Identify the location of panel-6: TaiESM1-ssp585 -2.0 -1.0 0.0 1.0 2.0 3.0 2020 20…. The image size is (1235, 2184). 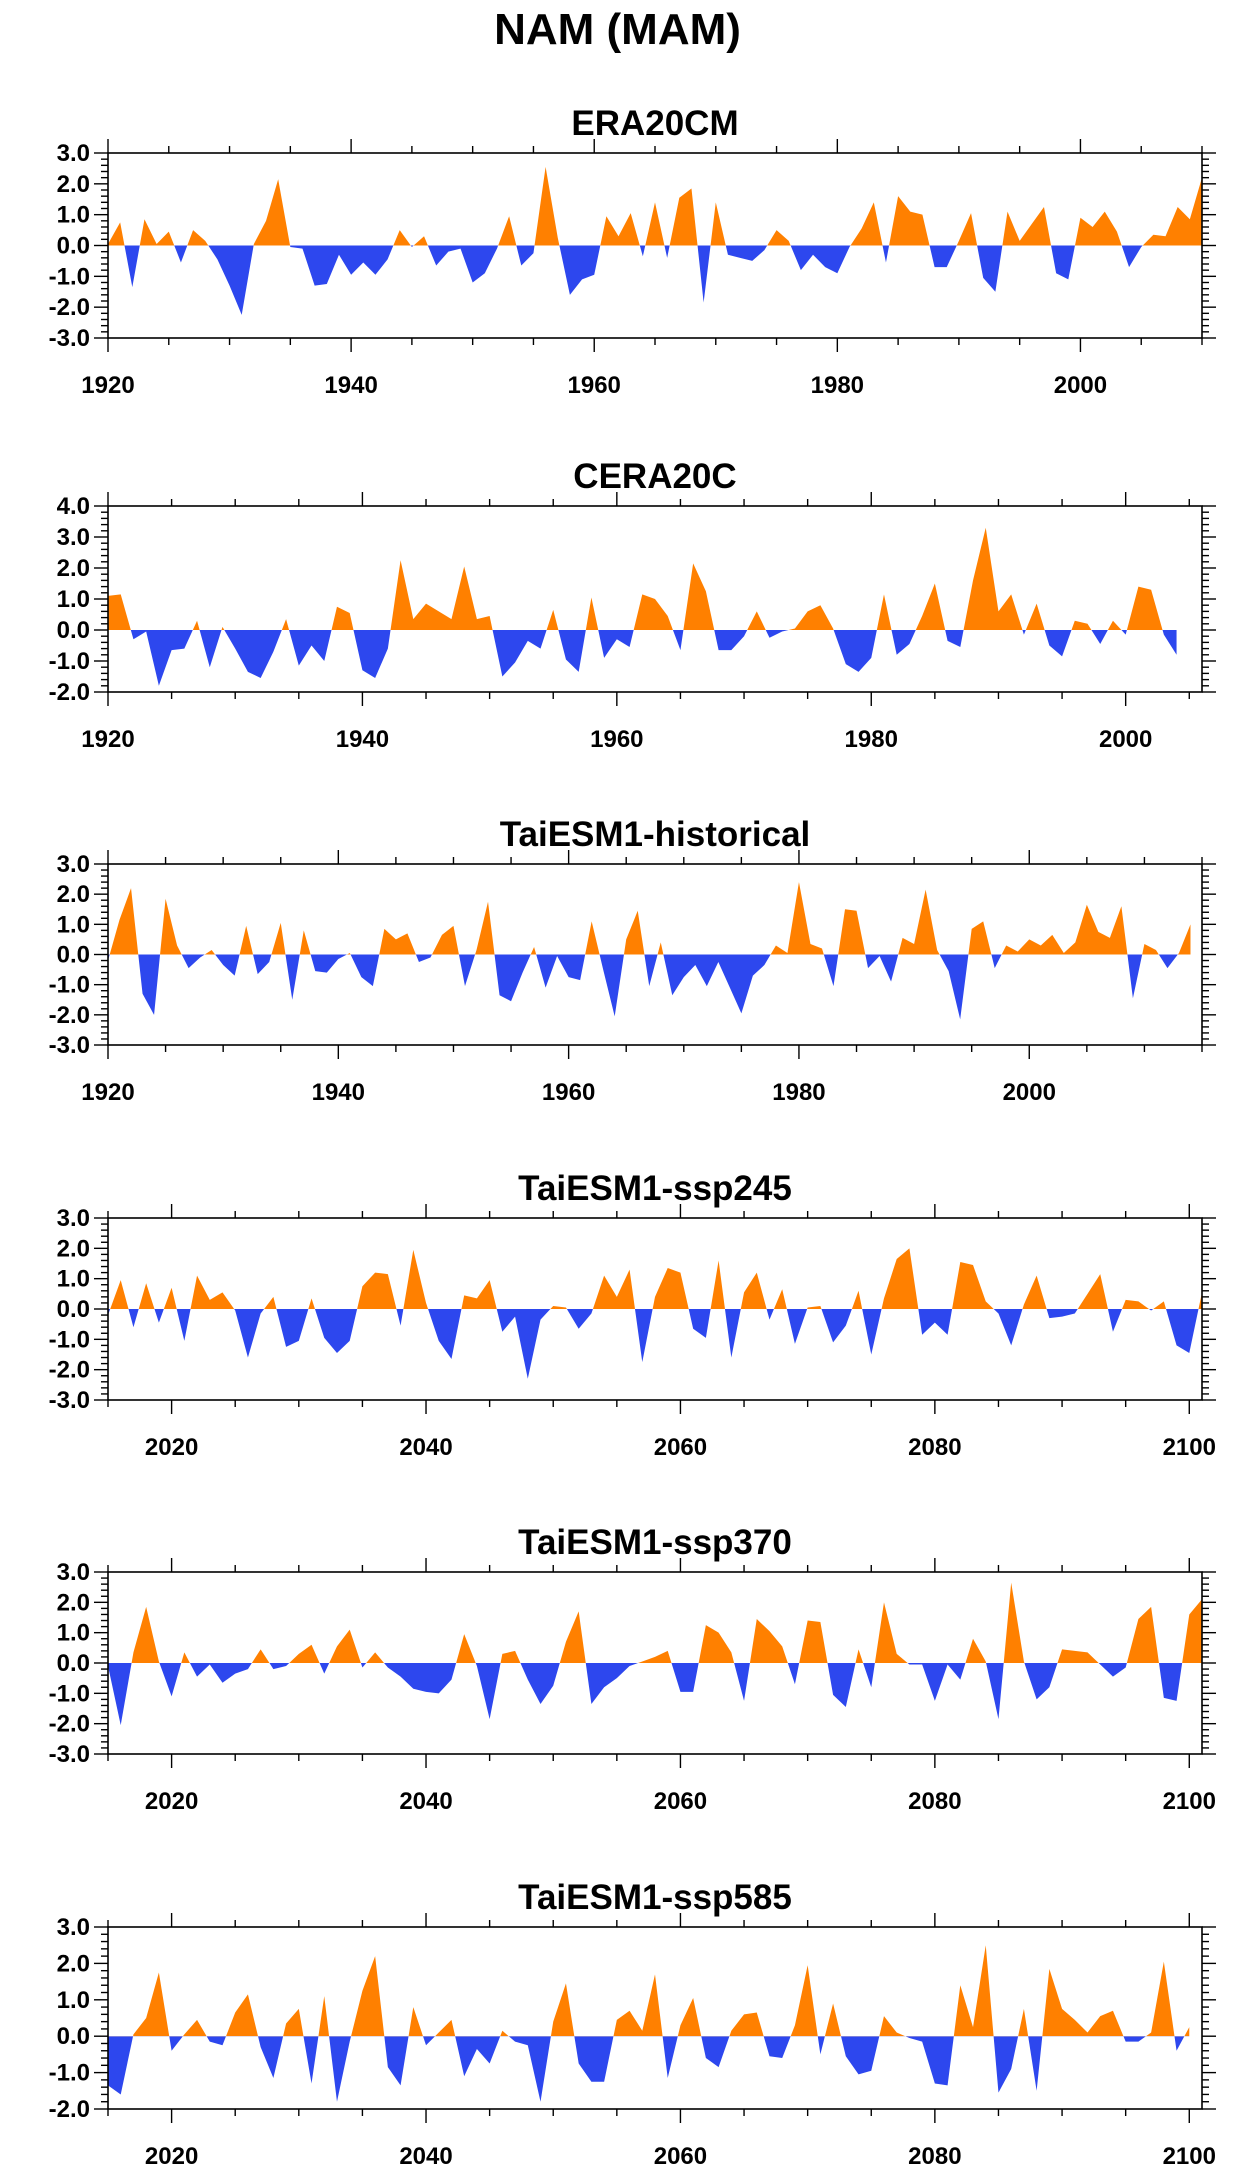
(632, 2024).